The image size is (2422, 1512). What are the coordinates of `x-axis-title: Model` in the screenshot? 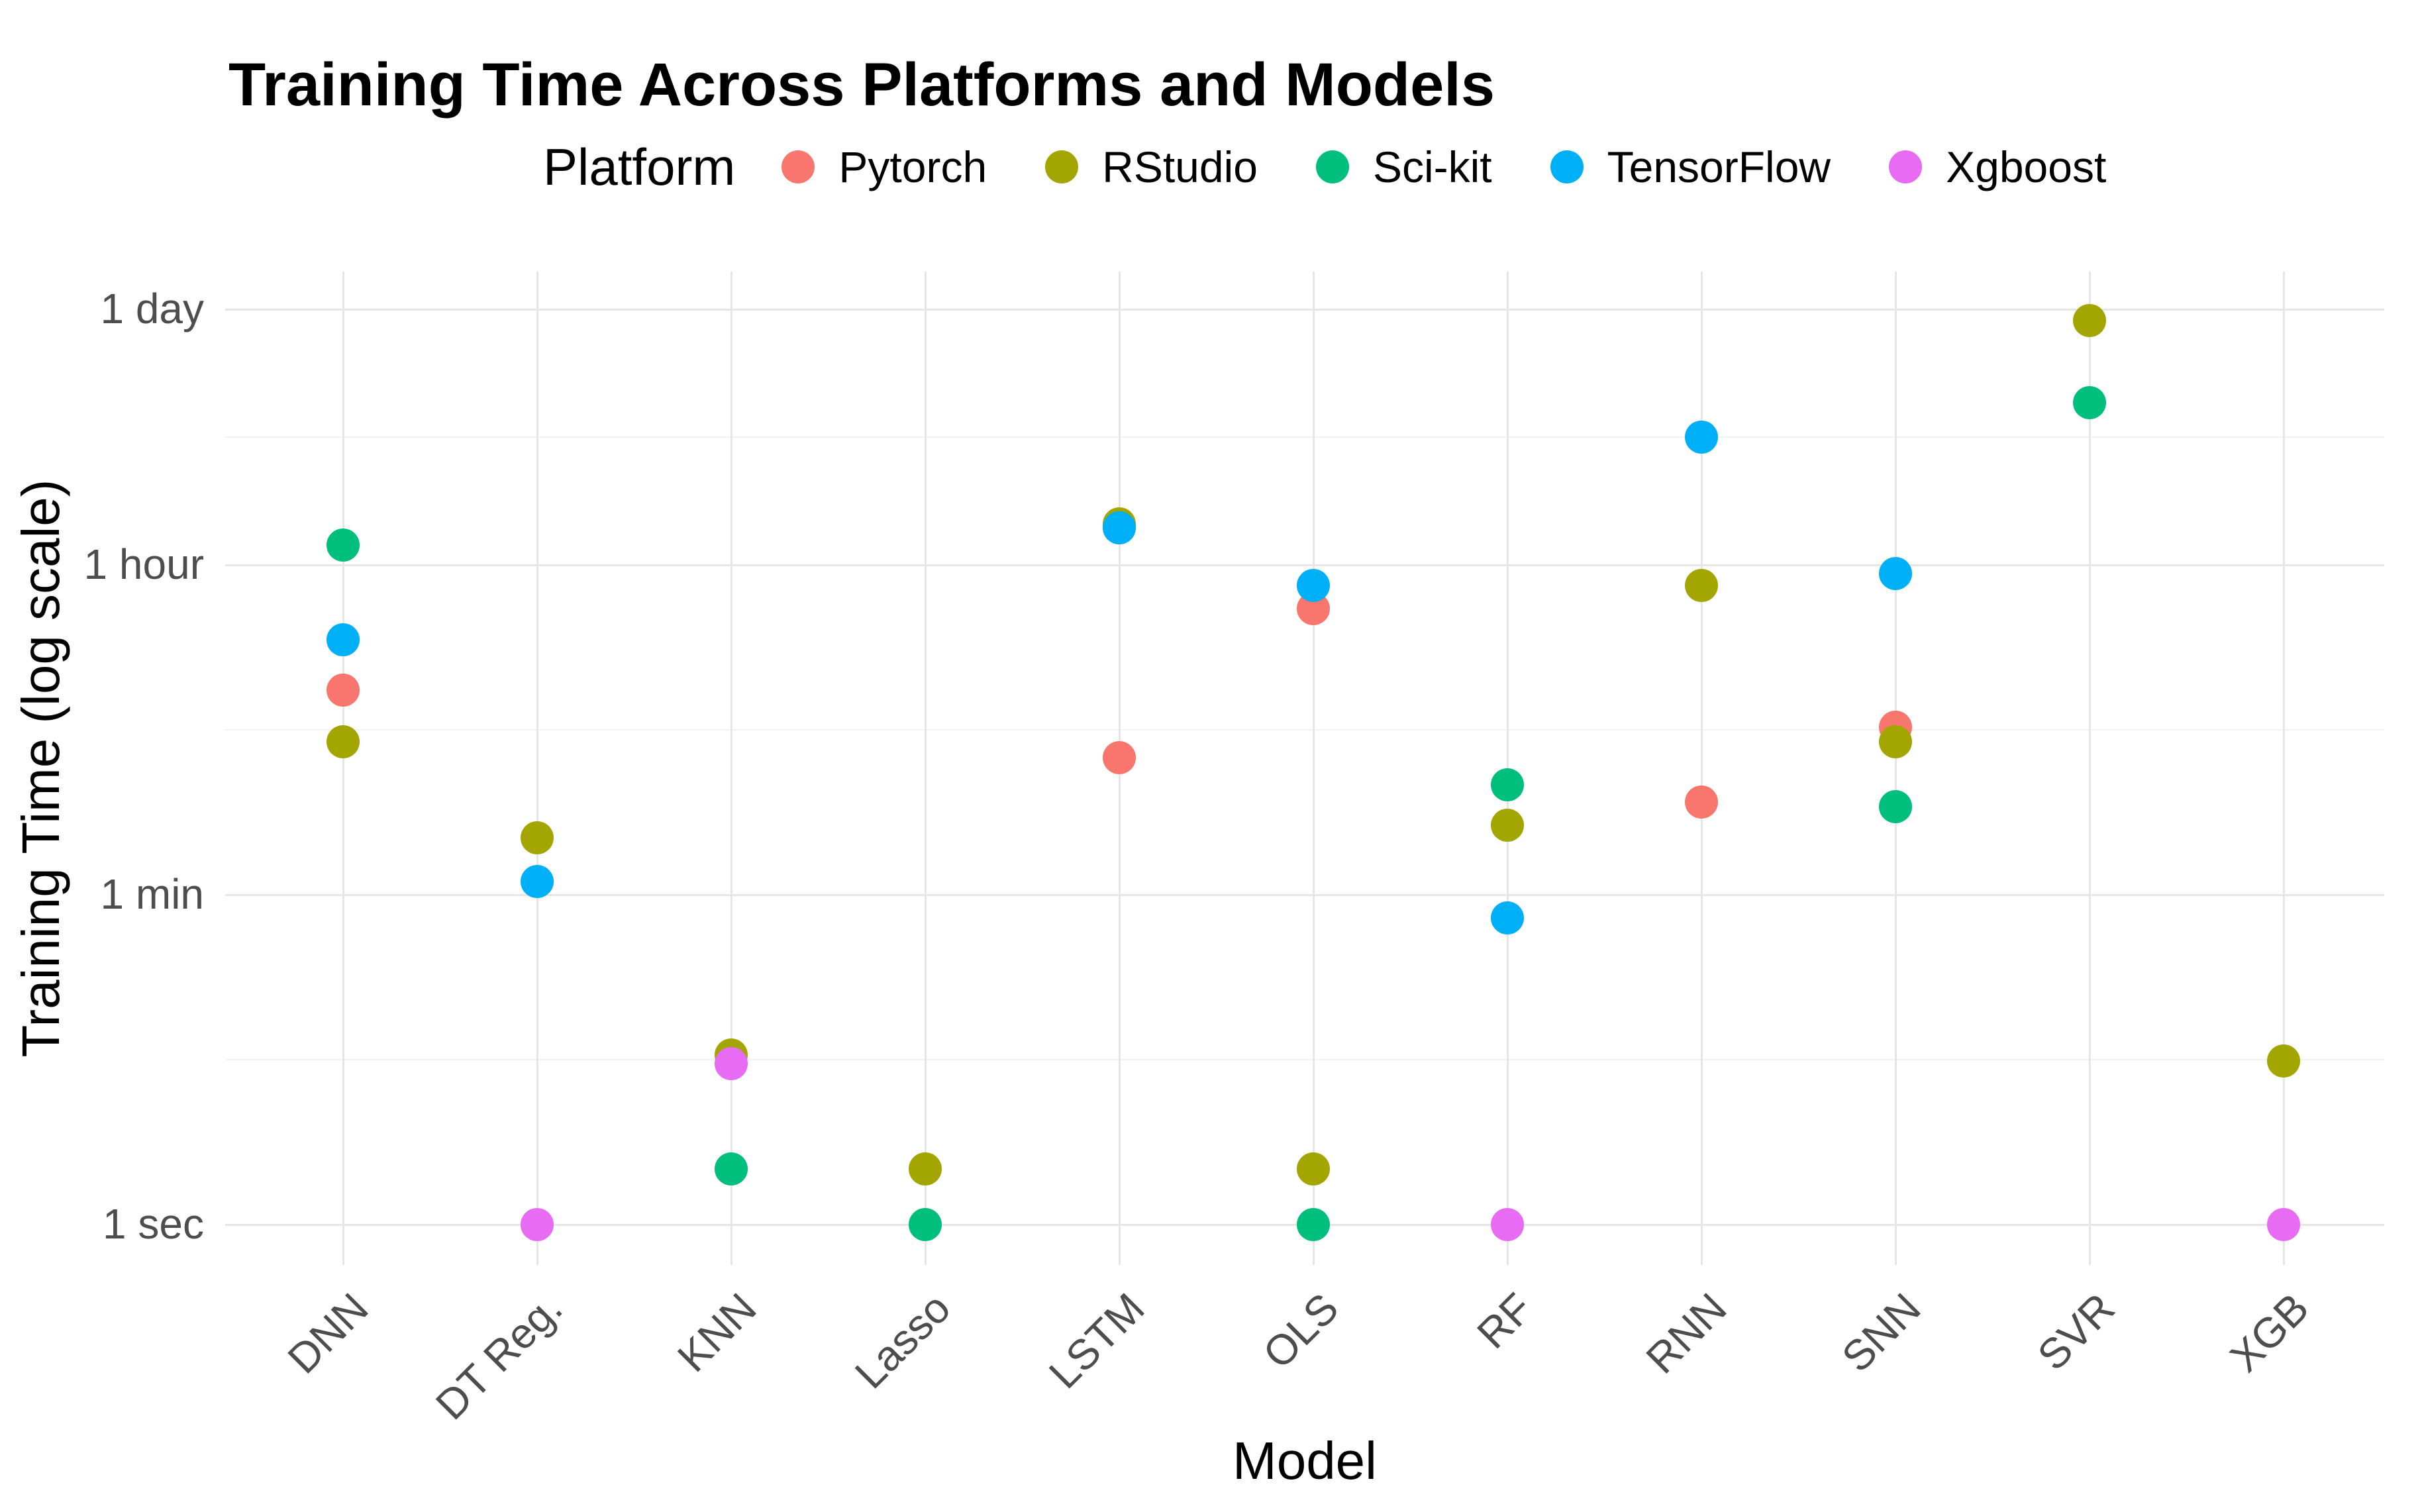 It's located at (1305, 1461).